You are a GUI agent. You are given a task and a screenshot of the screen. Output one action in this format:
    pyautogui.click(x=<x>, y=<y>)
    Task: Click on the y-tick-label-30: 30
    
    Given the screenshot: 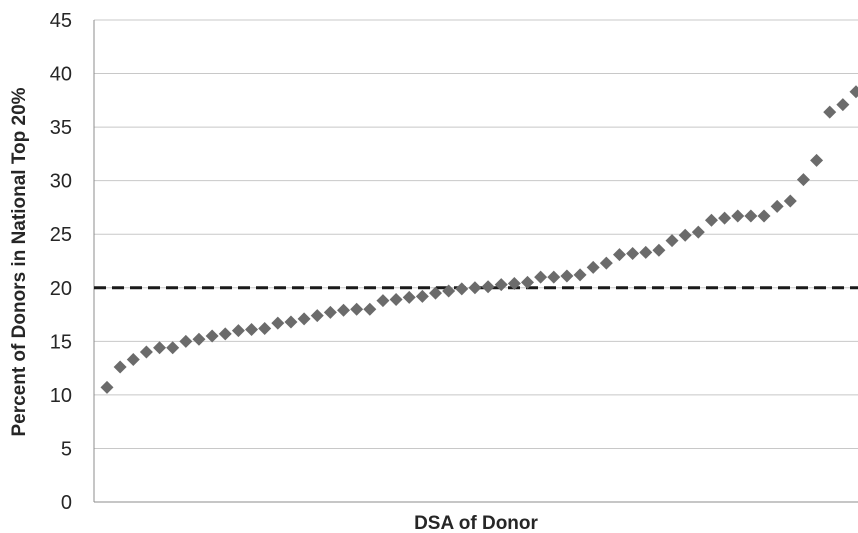 What is the action you would take?
    pyautogui.click(x=61, y=182)
    